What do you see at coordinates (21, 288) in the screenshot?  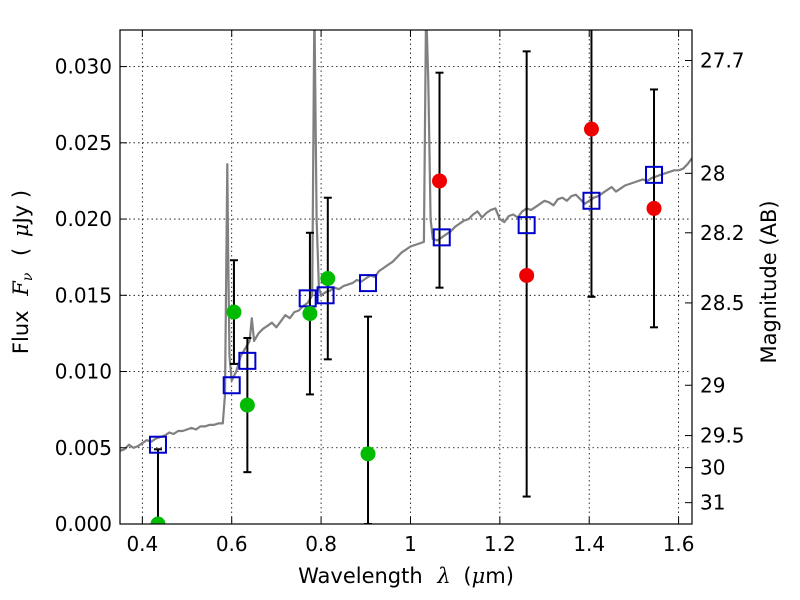 I see `y-axis-label-var: F` at bounding box center [21, 288].